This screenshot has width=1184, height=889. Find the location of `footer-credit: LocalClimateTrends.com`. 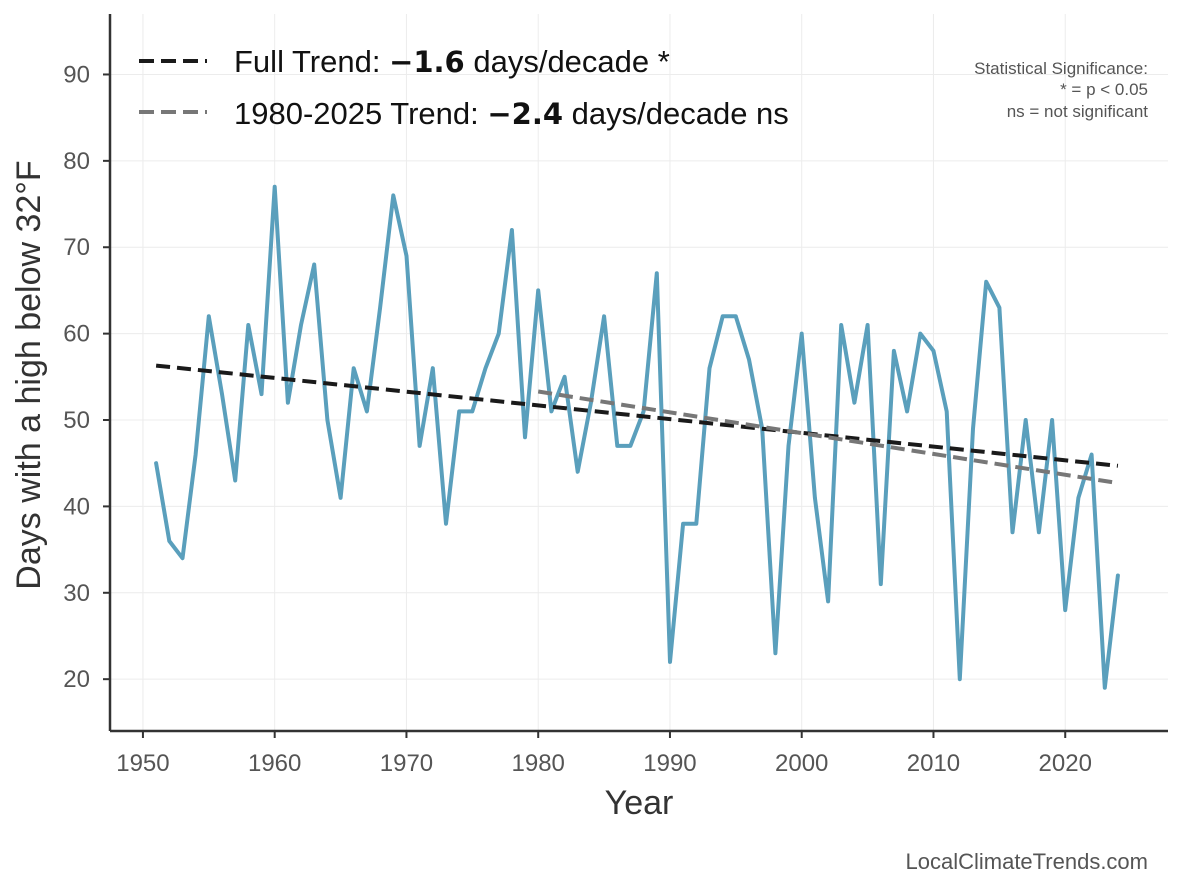

footer-credit: LocalClimateTrends.com is located at coordinates (1027, 861).